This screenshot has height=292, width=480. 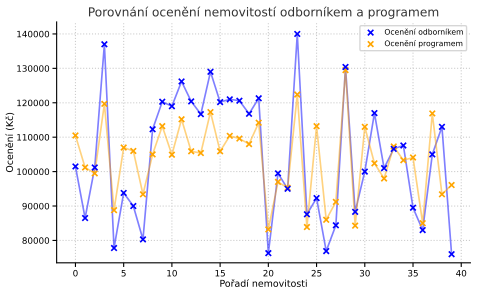 I want to click on y-tick-label: 140000, so click(x=33, y=34).